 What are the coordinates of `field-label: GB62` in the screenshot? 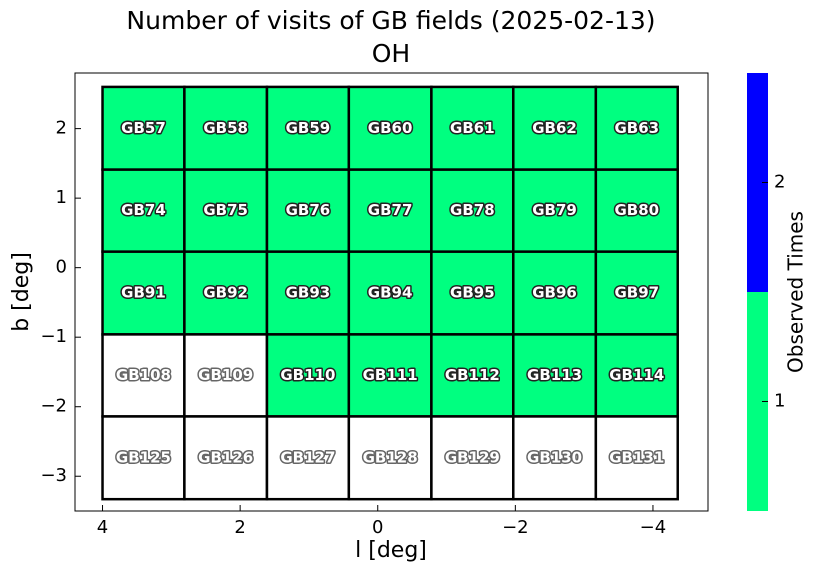 It's located at (554, 128).